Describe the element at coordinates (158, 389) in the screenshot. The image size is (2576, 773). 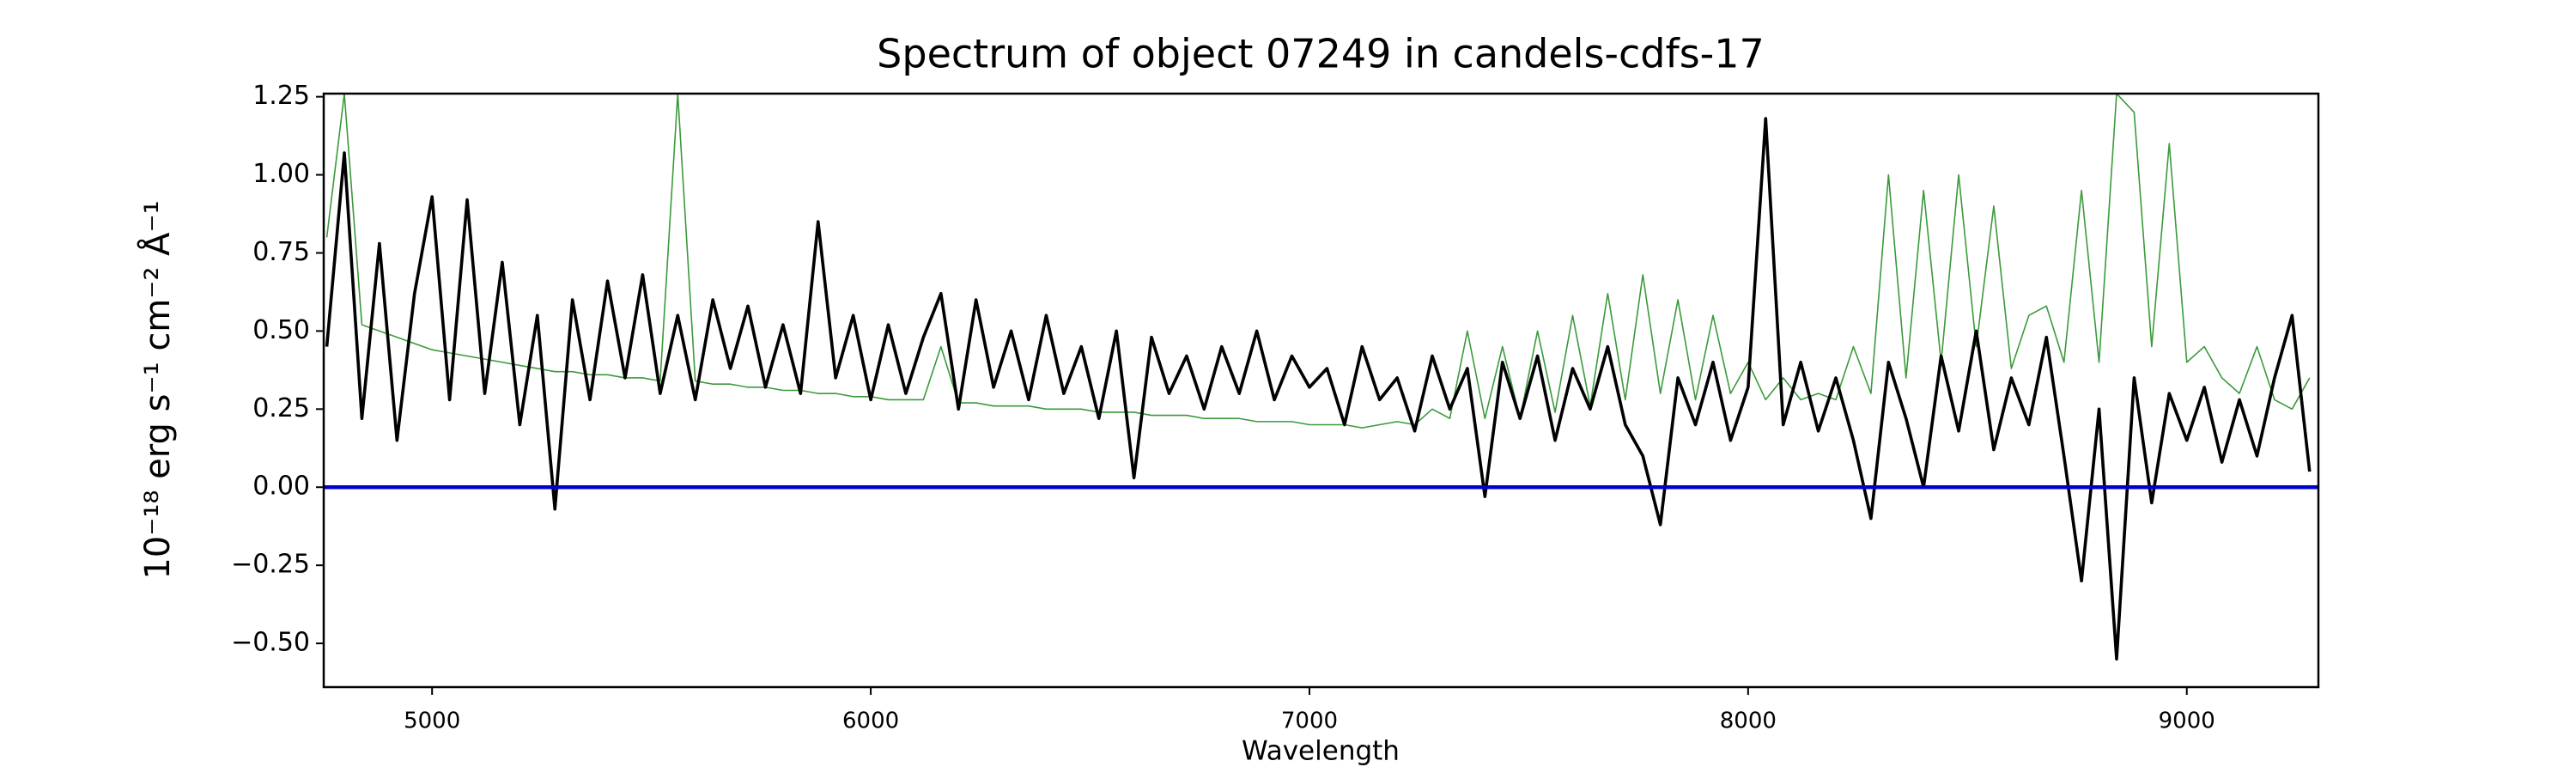
I see `y-axis-label: 10⁻¹⁸ erg s⁻¹ cm⁻² Å⁻¹` at that location.